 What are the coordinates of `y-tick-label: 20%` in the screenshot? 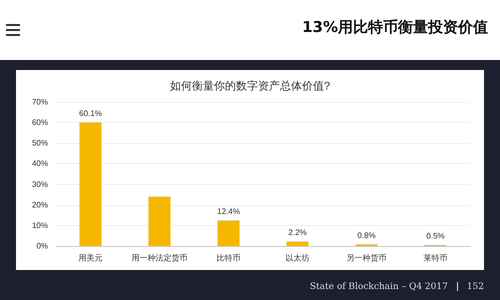 It's located at (40, 205).